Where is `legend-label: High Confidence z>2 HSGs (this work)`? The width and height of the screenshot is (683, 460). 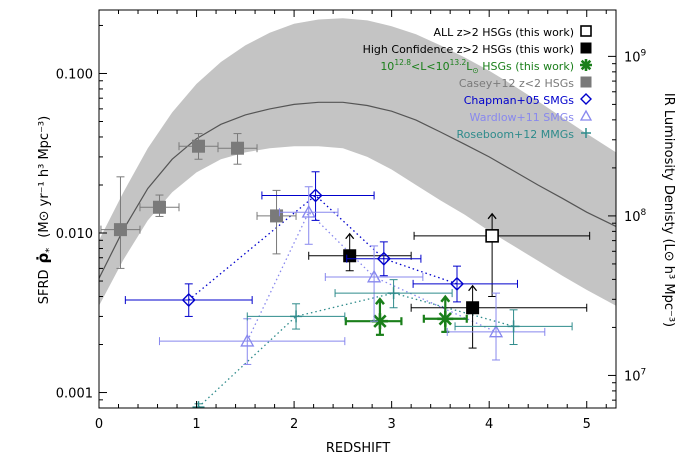 legend-label: High Confidence z>2 HSGs (this work) is located at coordinates (468, 49).